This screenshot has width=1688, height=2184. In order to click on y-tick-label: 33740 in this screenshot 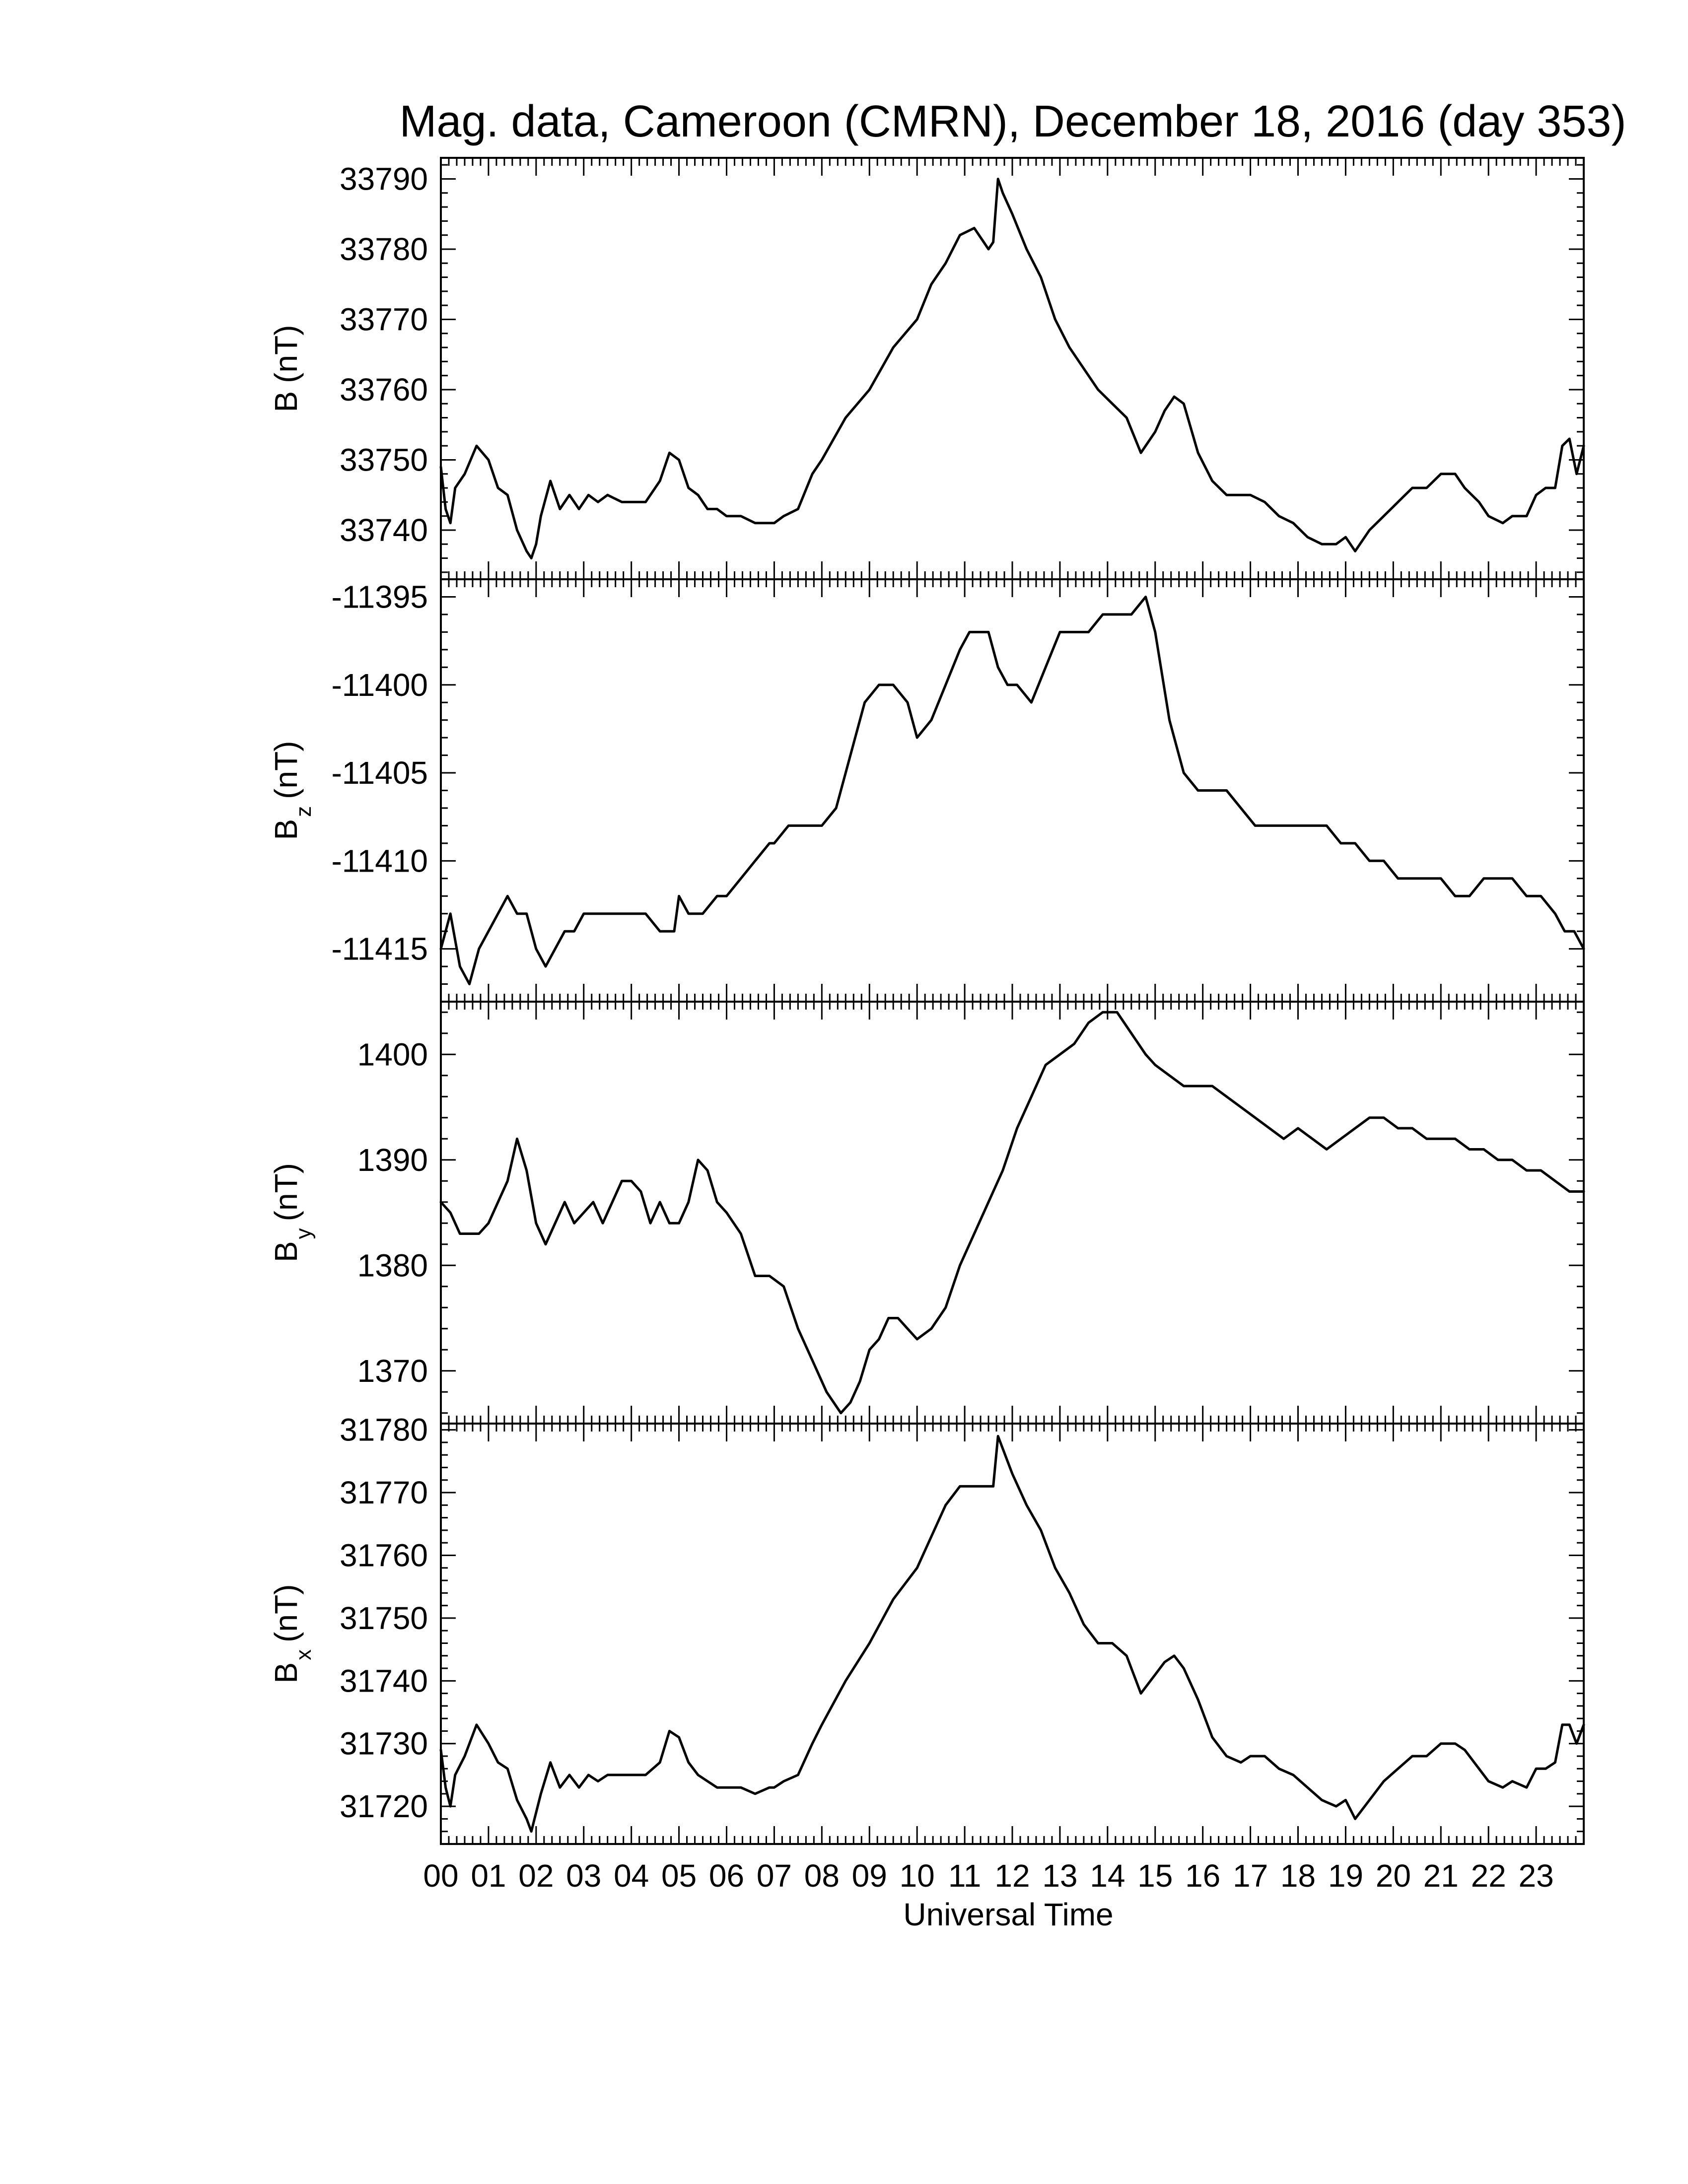, I will do `click(384, 530)`.